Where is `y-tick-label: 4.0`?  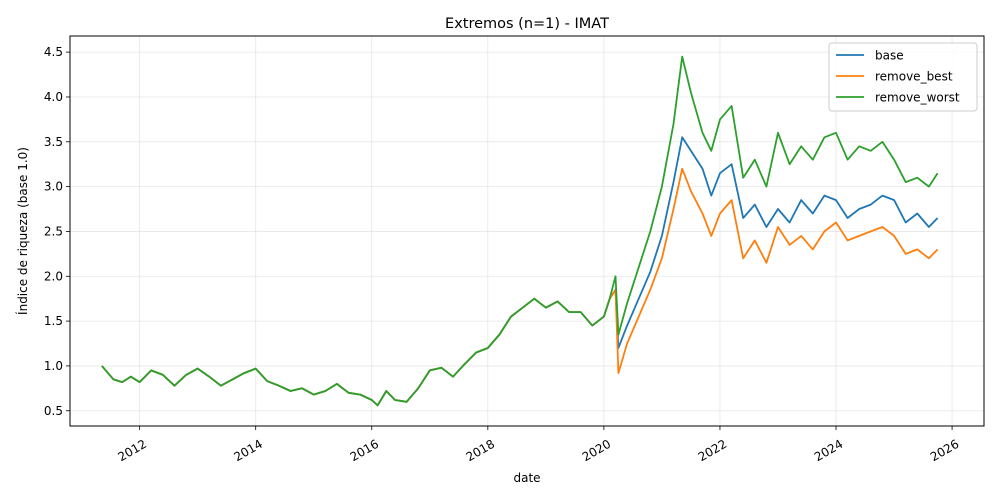 y-tick-label: 4.0 is located at coordinates (53, 97).